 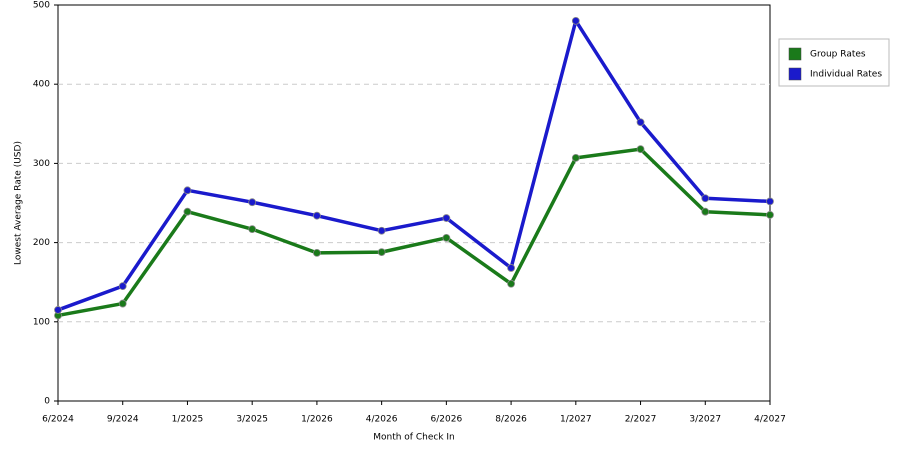 I want to click on x-tick-label: 6/2026, so click(x=447, y=420).